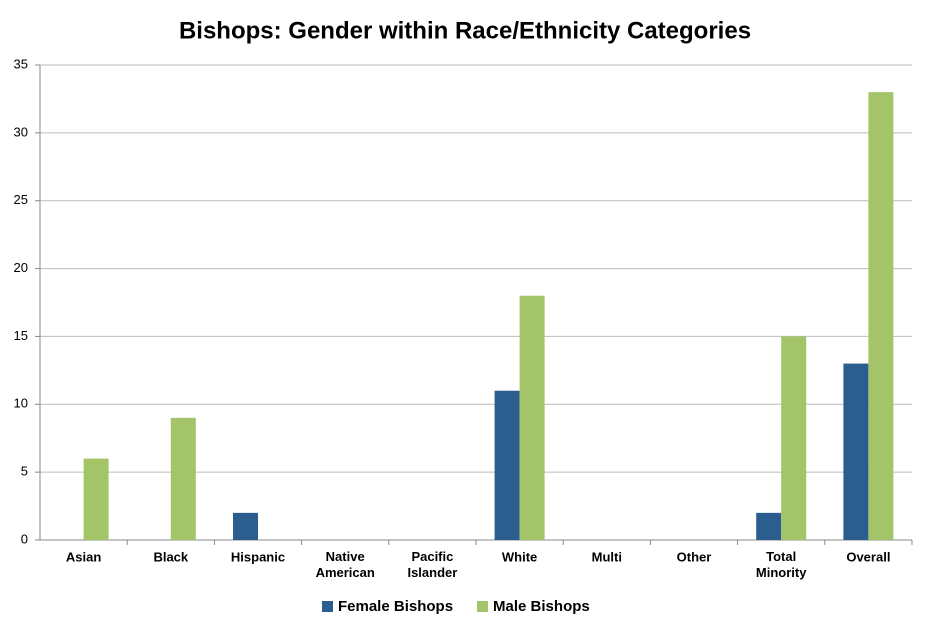 This screenshot has width=929, height=635. What do you see at coordinates (694, 556) in the screenshot?
I see `x-tick-label: Other` at bounding box center [694, 556].